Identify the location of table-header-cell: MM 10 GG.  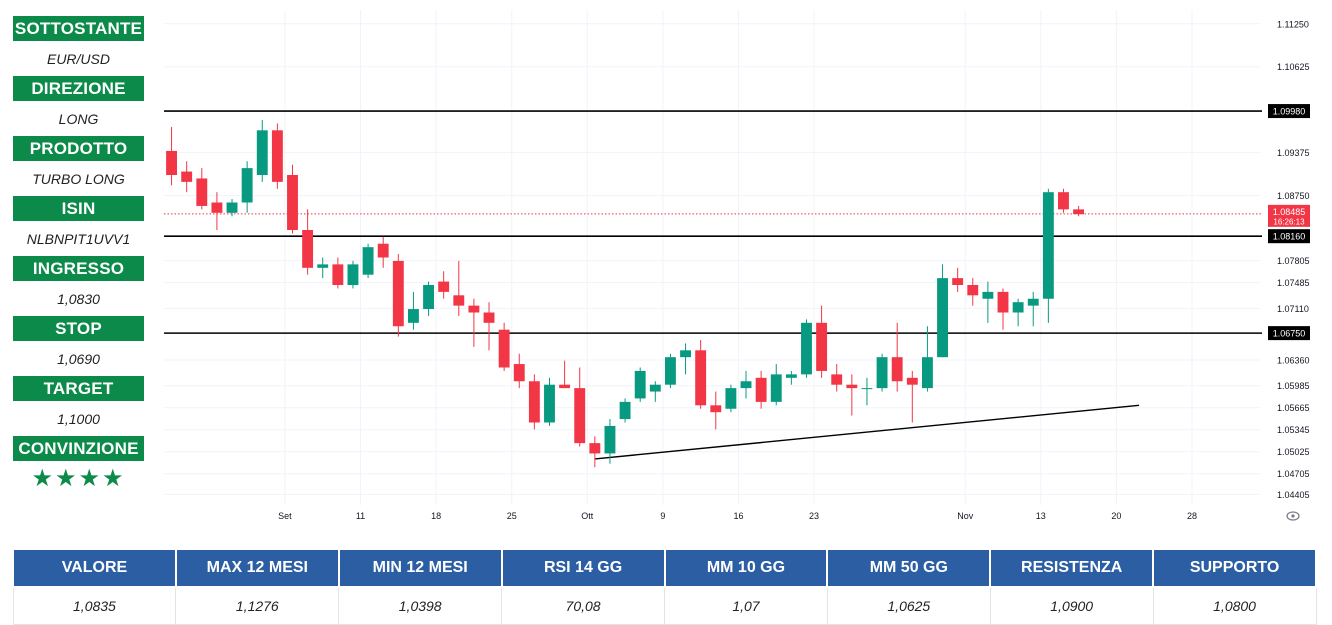
(746, 568).